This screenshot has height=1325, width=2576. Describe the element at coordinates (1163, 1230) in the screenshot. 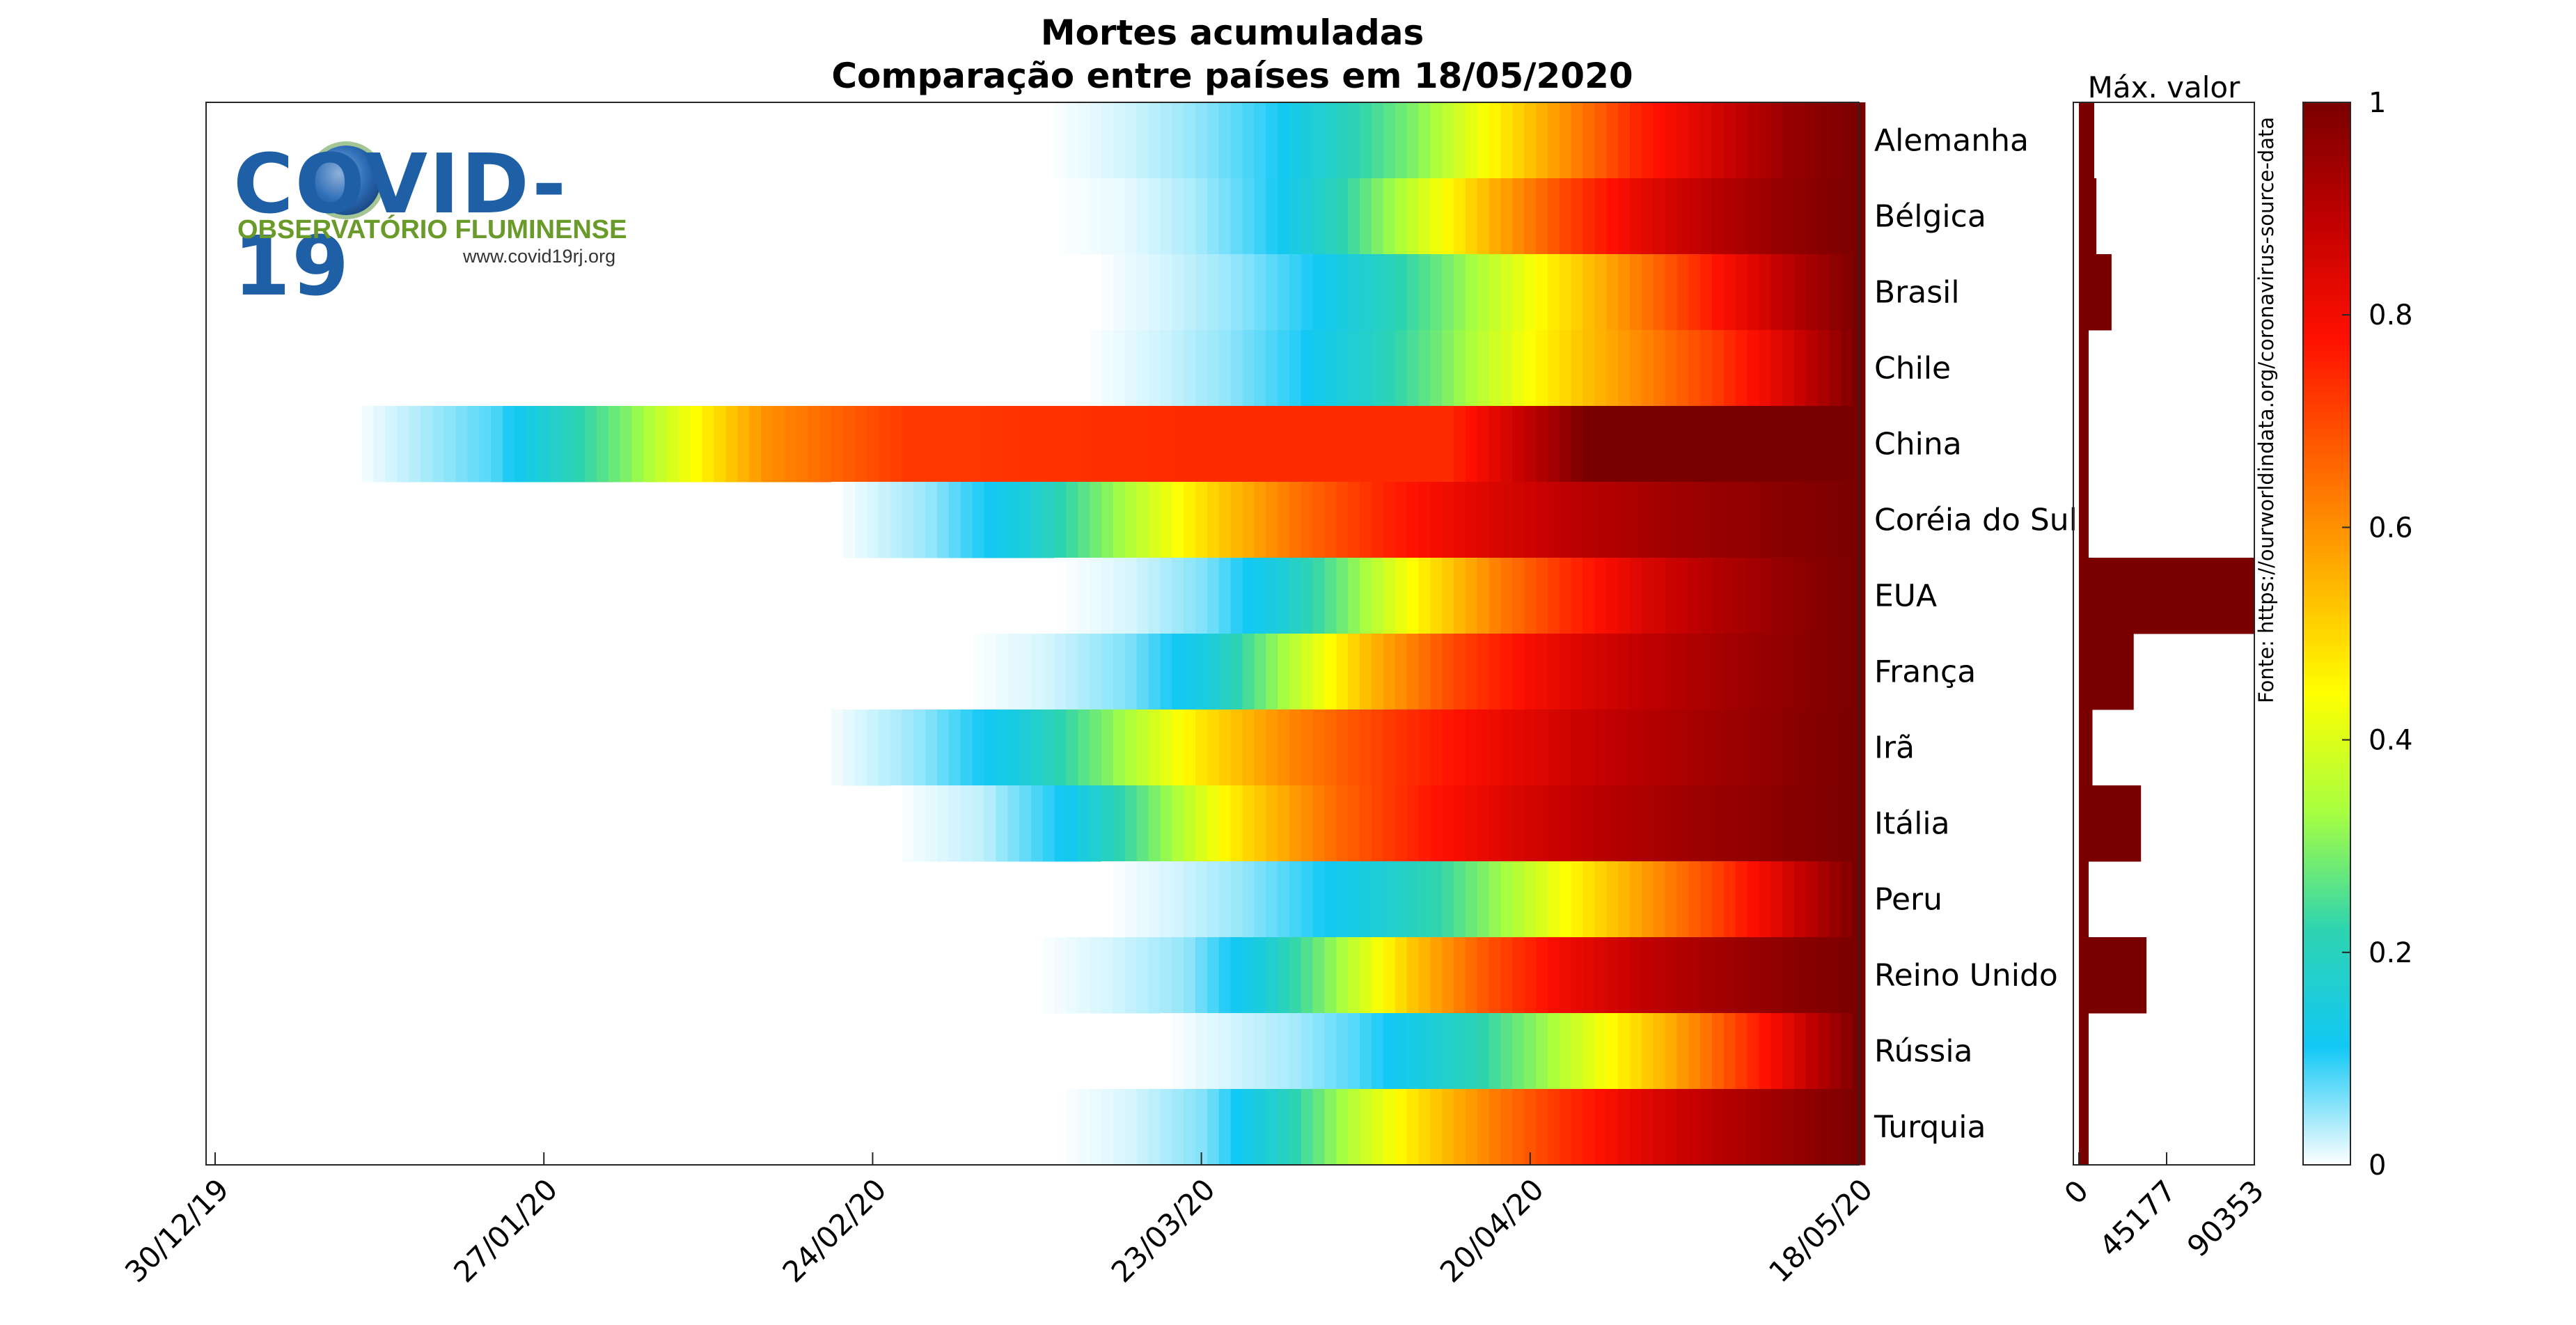

I see `x-tick-label: 23/03/20` at that location.